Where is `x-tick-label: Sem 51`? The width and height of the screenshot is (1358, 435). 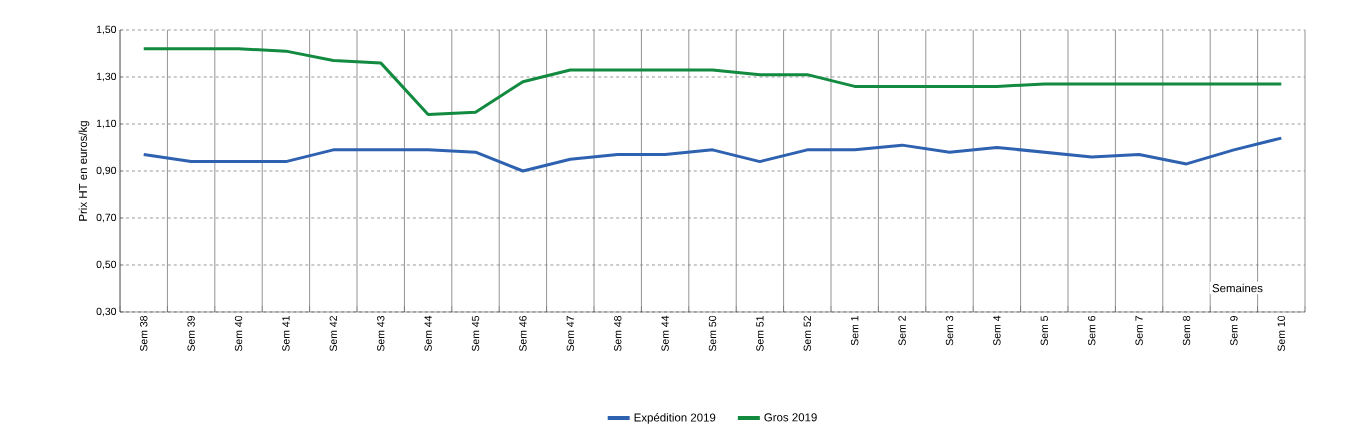 x-tick-label: Sem 51 is located at coordinates (760, 334).